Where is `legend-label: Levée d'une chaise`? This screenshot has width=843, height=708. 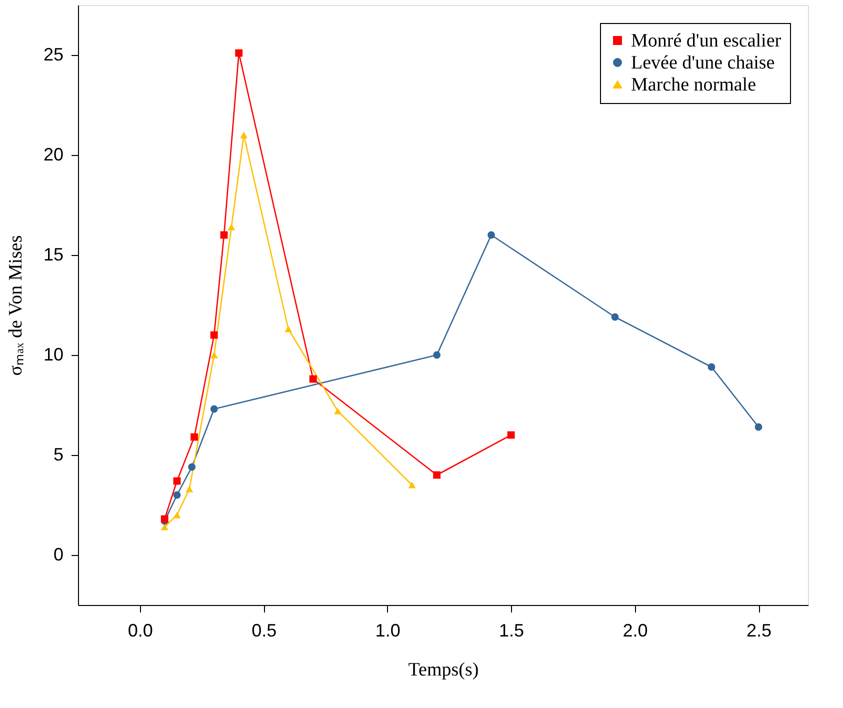 legend-label: Levée d'une chaise is located at coordinates (703, 63).